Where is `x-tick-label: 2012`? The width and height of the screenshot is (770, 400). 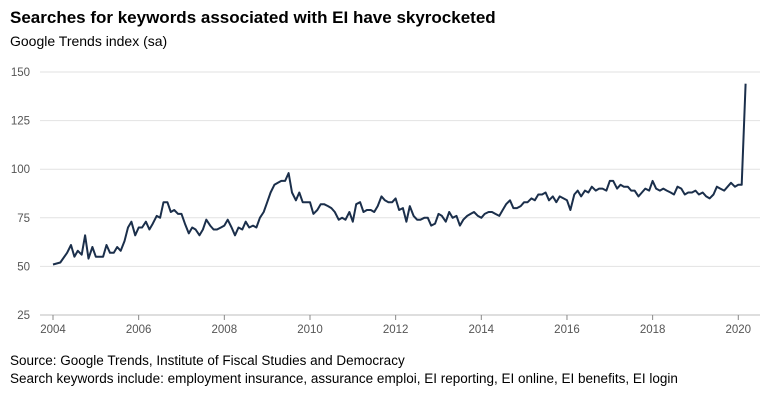
x-tick-label: 2012 is located at coordinates (396, 330).